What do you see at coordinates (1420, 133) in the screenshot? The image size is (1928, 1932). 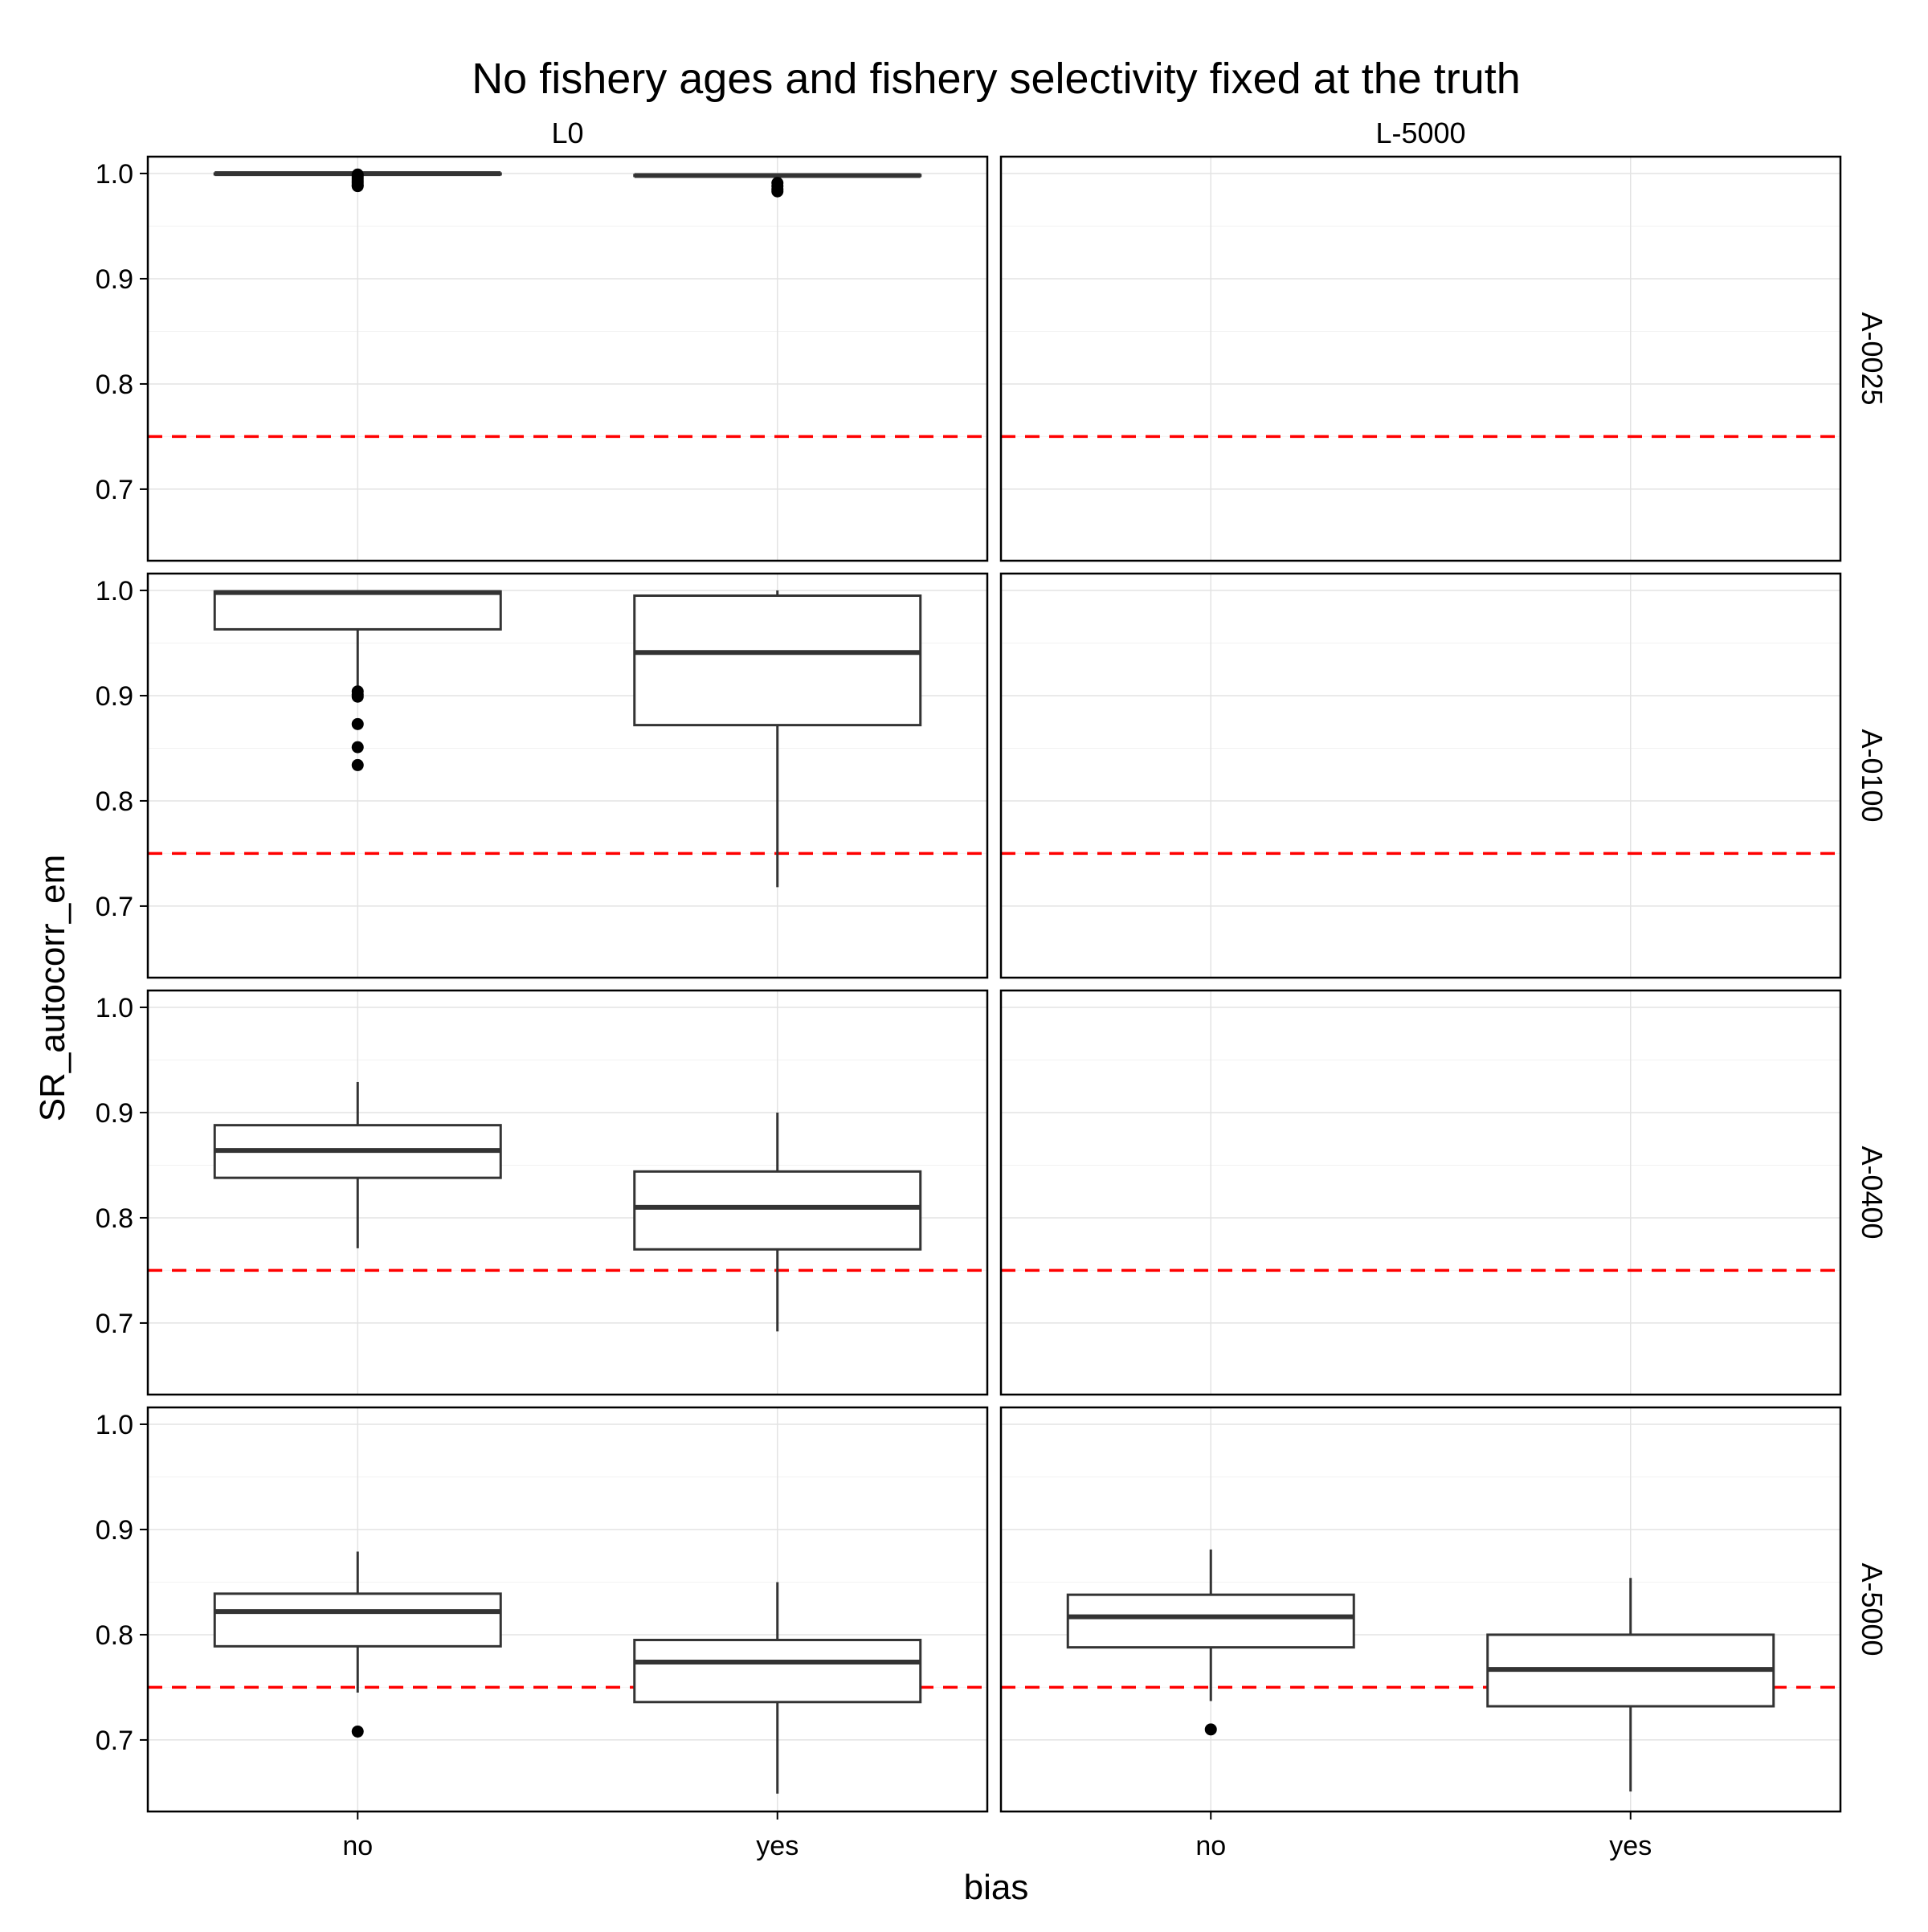 I see `column-facet-label: L-5000` at bounding box center [1420, 133].